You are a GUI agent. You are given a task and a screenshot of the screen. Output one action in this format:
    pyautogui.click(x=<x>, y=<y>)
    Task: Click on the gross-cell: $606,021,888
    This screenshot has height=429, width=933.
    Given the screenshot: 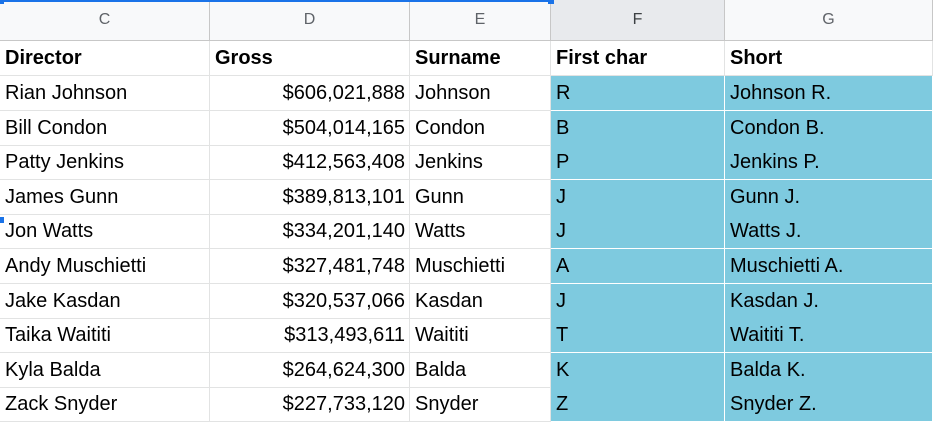 What is the action you would take?
    pyautogui.click(x=310, y=93)
    